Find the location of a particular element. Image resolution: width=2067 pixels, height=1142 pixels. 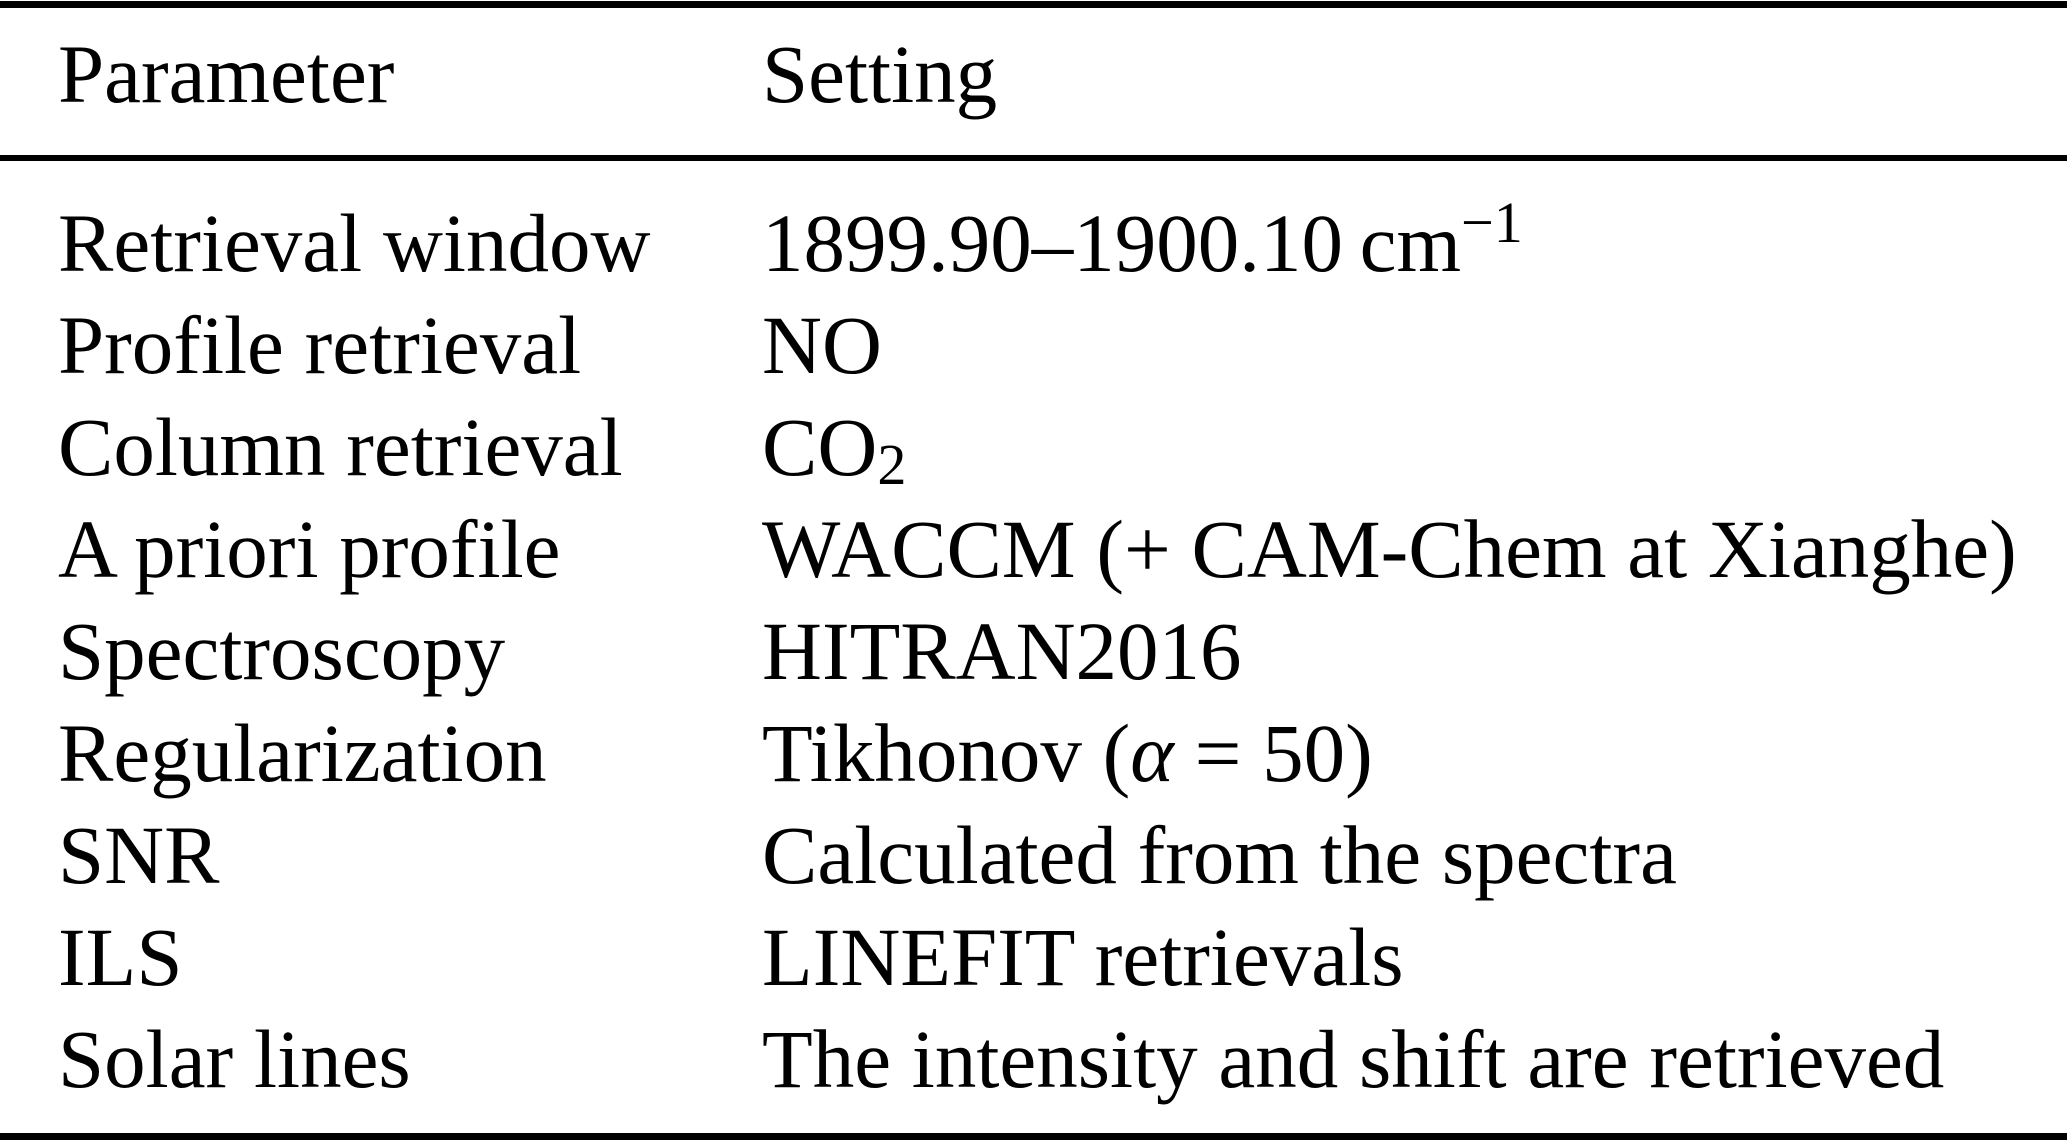

parameter-cell: Column retrieval is located at coordinates (340, 447).